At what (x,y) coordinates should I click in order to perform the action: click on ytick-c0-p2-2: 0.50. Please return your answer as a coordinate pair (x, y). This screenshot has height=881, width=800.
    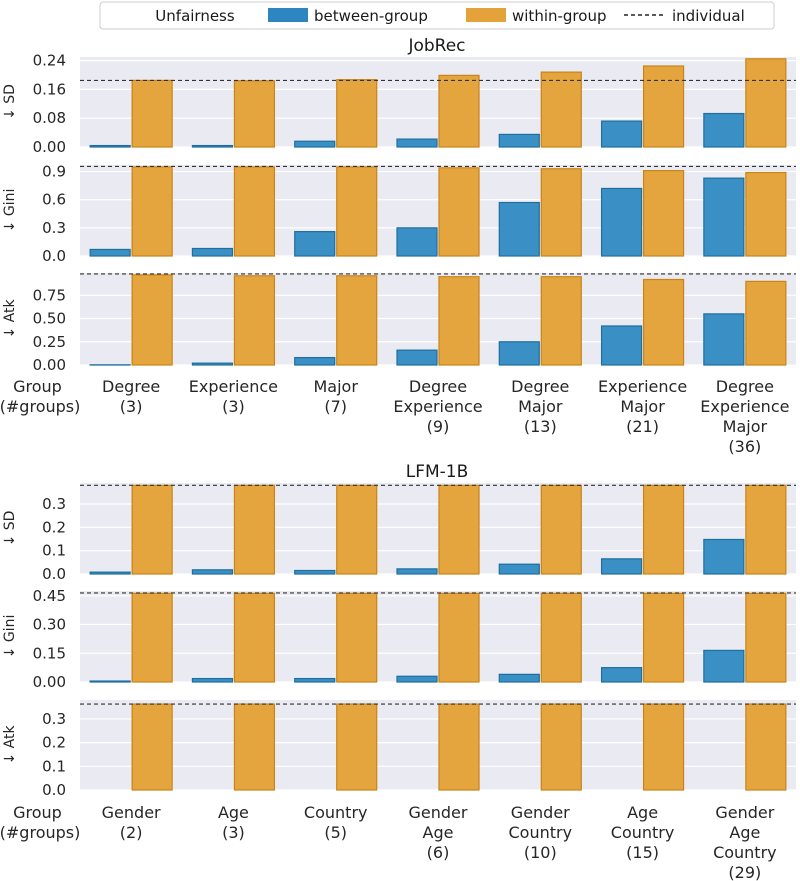
    Looking at the image, I should click on (49, 319).